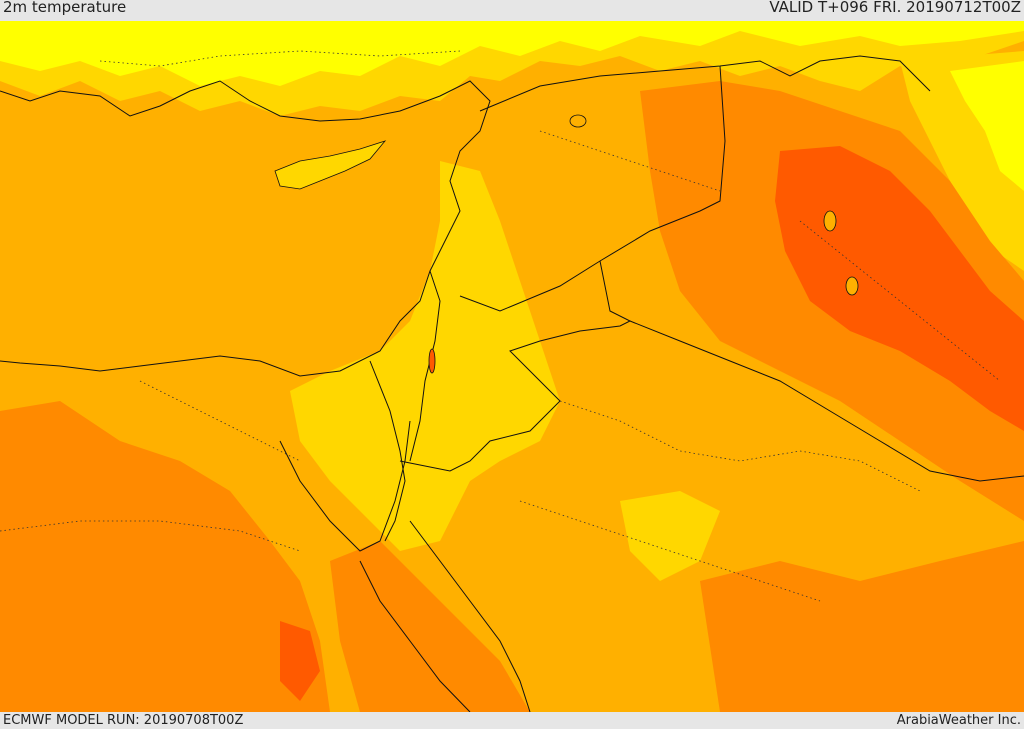  What do you see at coordinates (515, 366) in the screenshot?
I see `jordan-saudi-border` at bounding box center [515, 366].